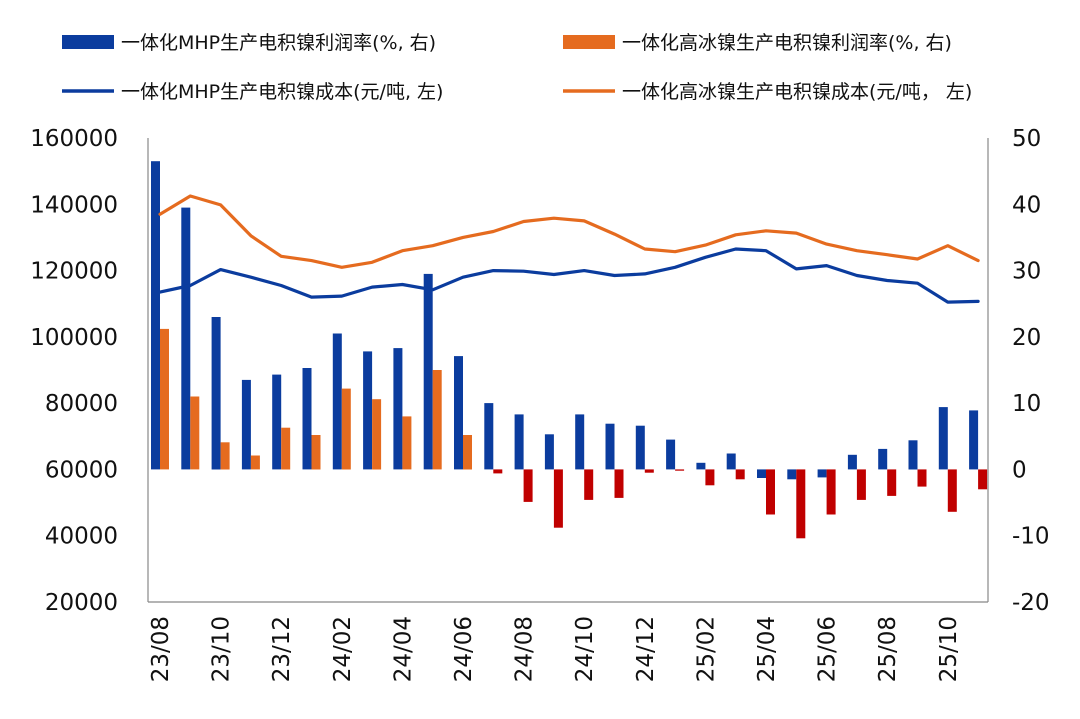  I want to click on x-axis-tick-label: 24/08, so click(525, 649).